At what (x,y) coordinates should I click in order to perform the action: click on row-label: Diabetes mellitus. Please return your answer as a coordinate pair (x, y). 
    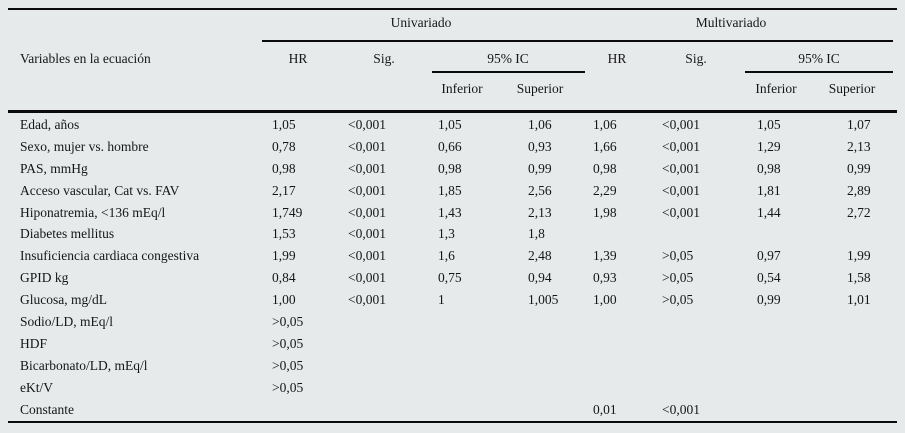
    Looking at the image, I should click on (67, 234).